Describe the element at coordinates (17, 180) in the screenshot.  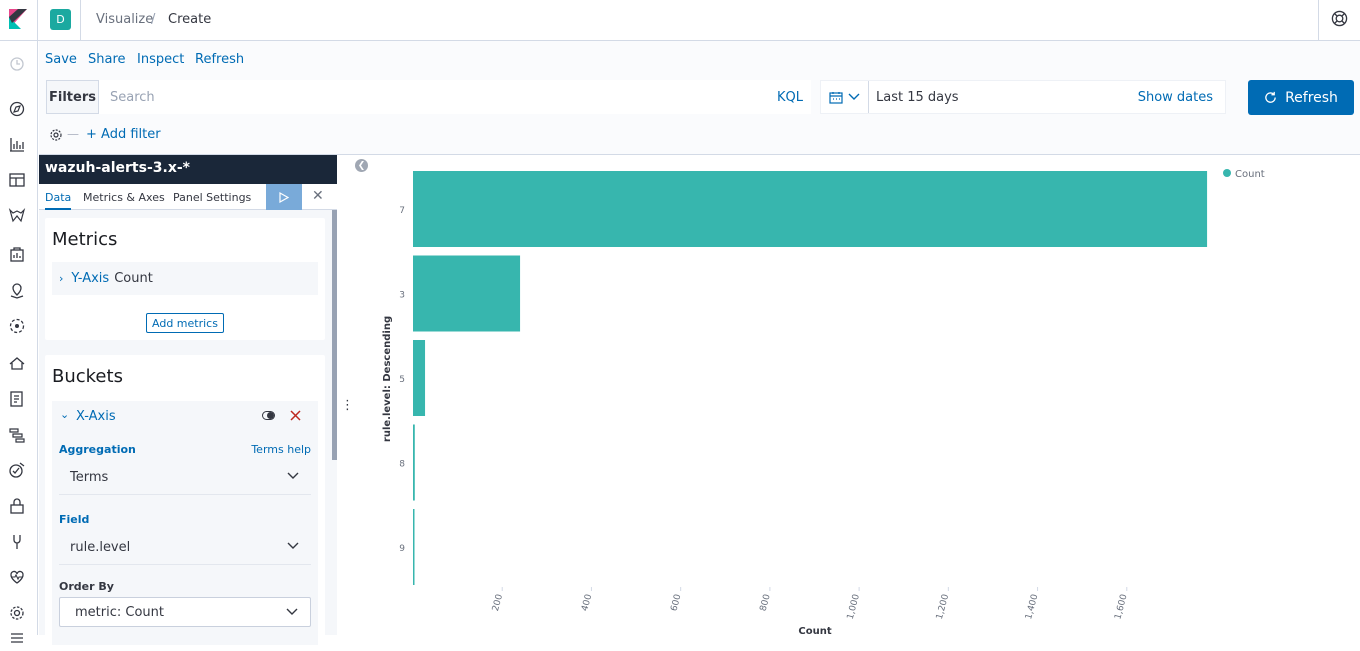
I see `dashboard-icon` at that location.